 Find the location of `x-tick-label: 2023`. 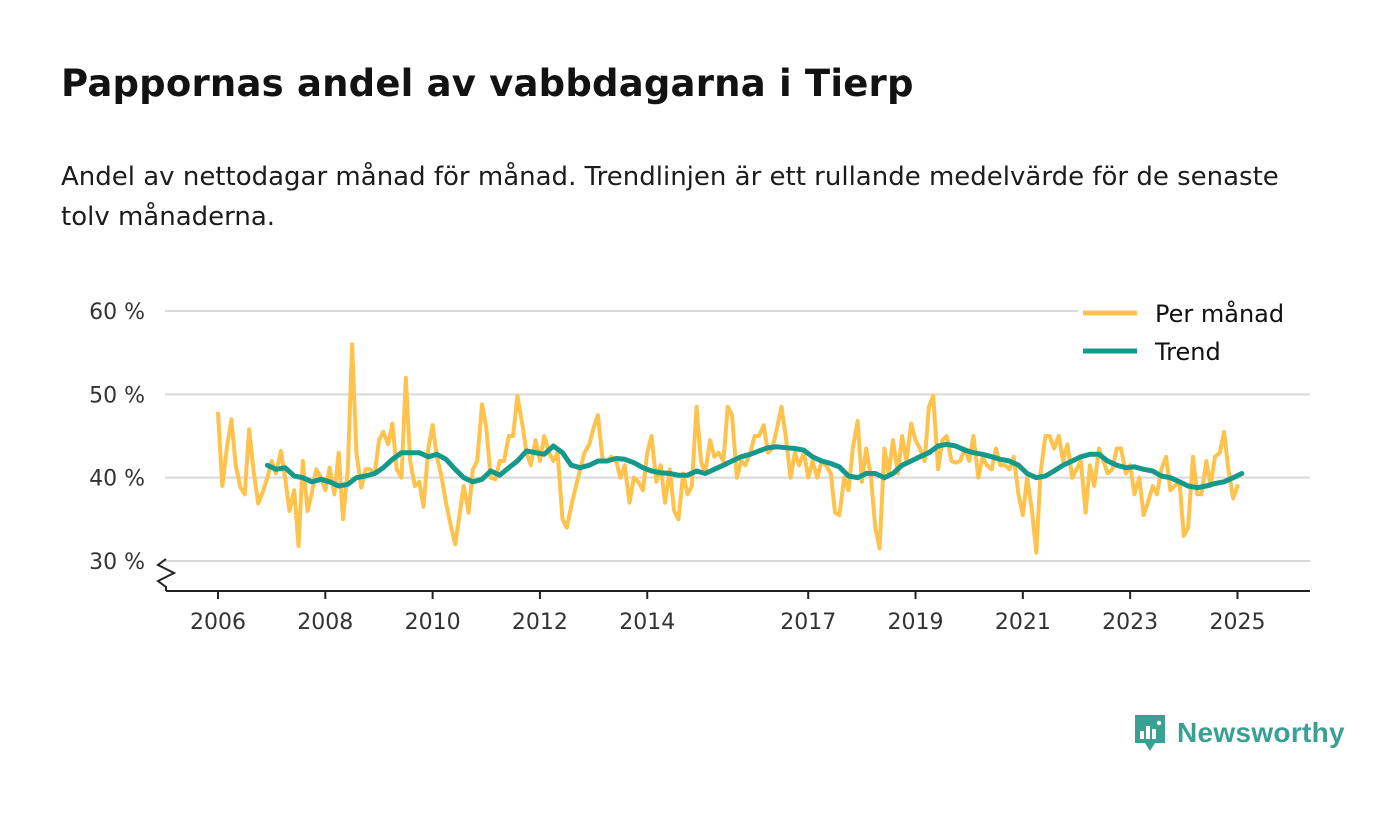

x-tick-label: 2023 is located at coordinates (1130, 622).